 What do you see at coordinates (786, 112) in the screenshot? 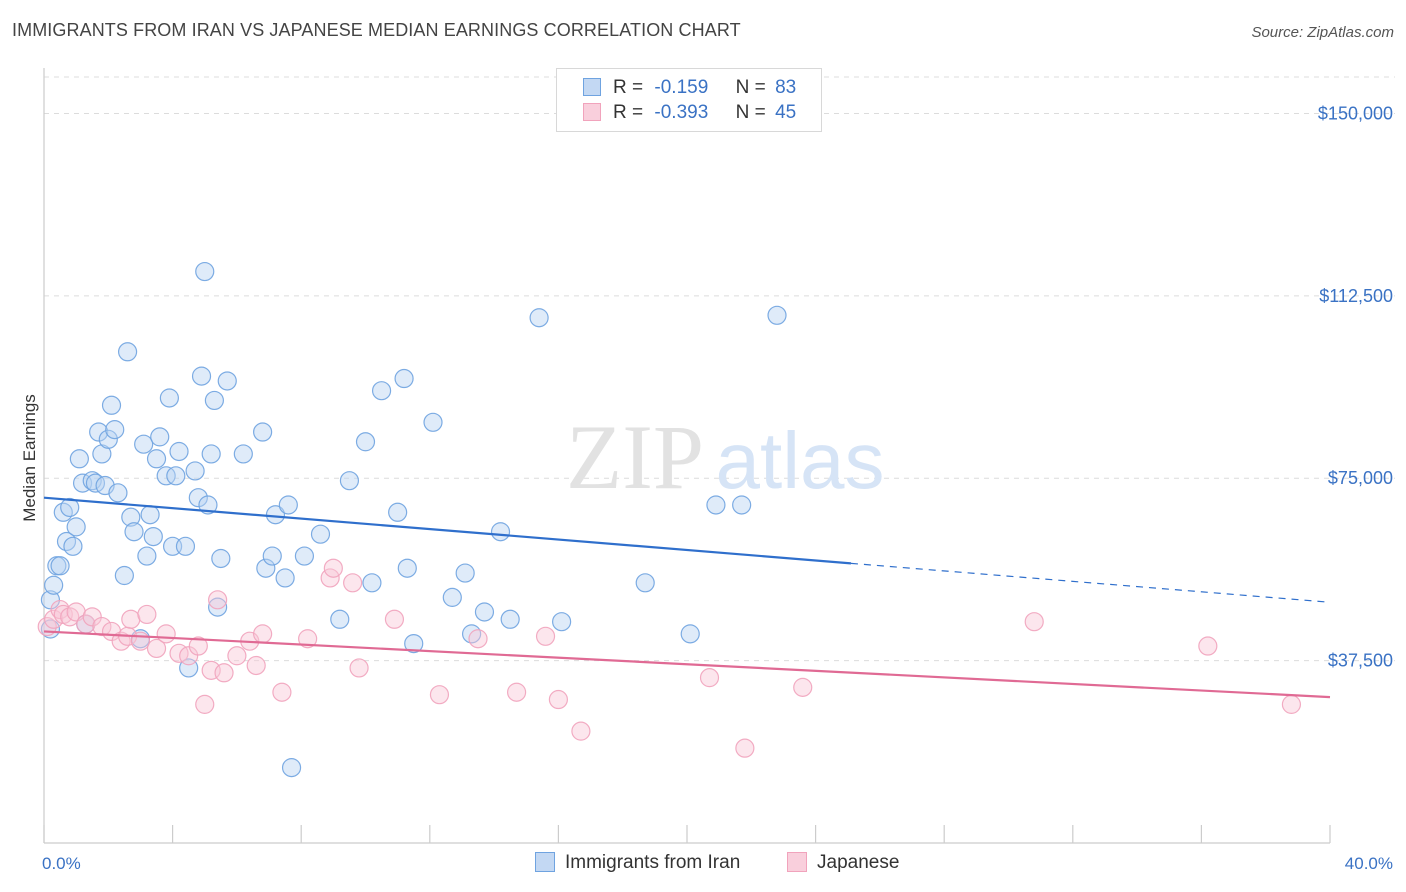
I see `legend-n-value-japanese: 45` at bounding box center [786, 112].